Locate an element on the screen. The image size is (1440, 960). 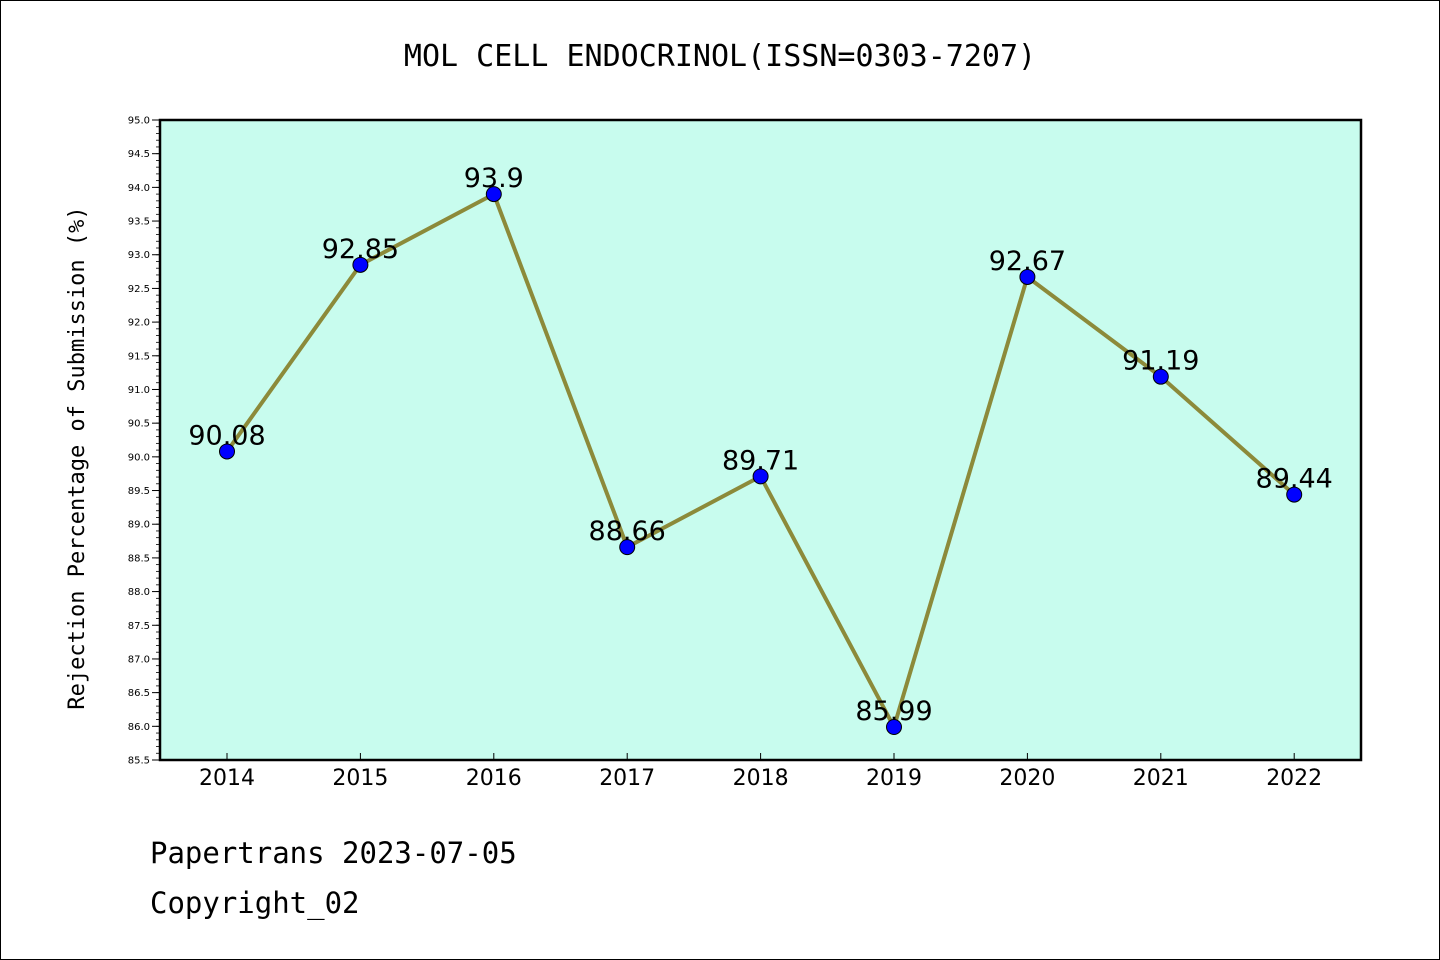
y-tick-label: 86.5 is located at coordinates (139, 693).